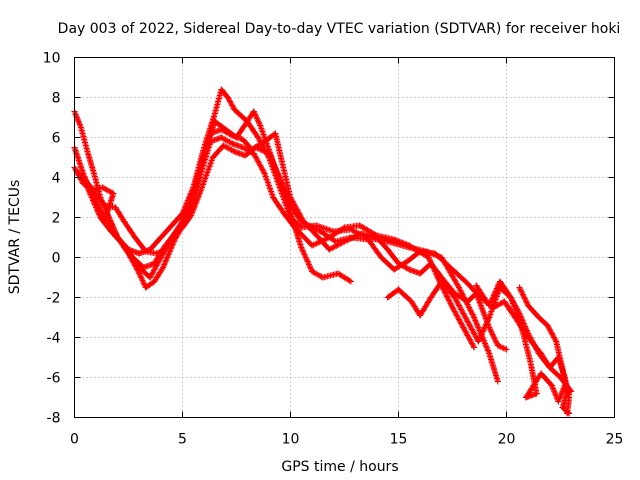 This screenshot has width=640, height=480. What do you see at coordinates (507, 440) in the screenshot?
I see `x-tick-label: 20` at bounding box center [507, 440].